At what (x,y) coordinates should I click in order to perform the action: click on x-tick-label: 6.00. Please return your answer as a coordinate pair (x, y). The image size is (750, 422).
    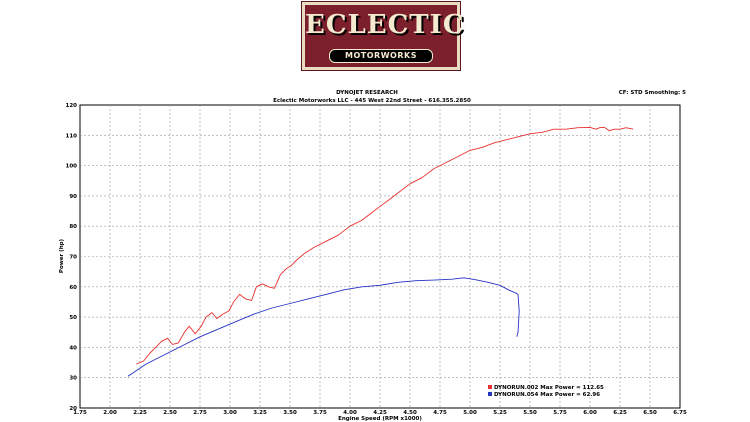
    Looking at the image, I should click on (590, 413).